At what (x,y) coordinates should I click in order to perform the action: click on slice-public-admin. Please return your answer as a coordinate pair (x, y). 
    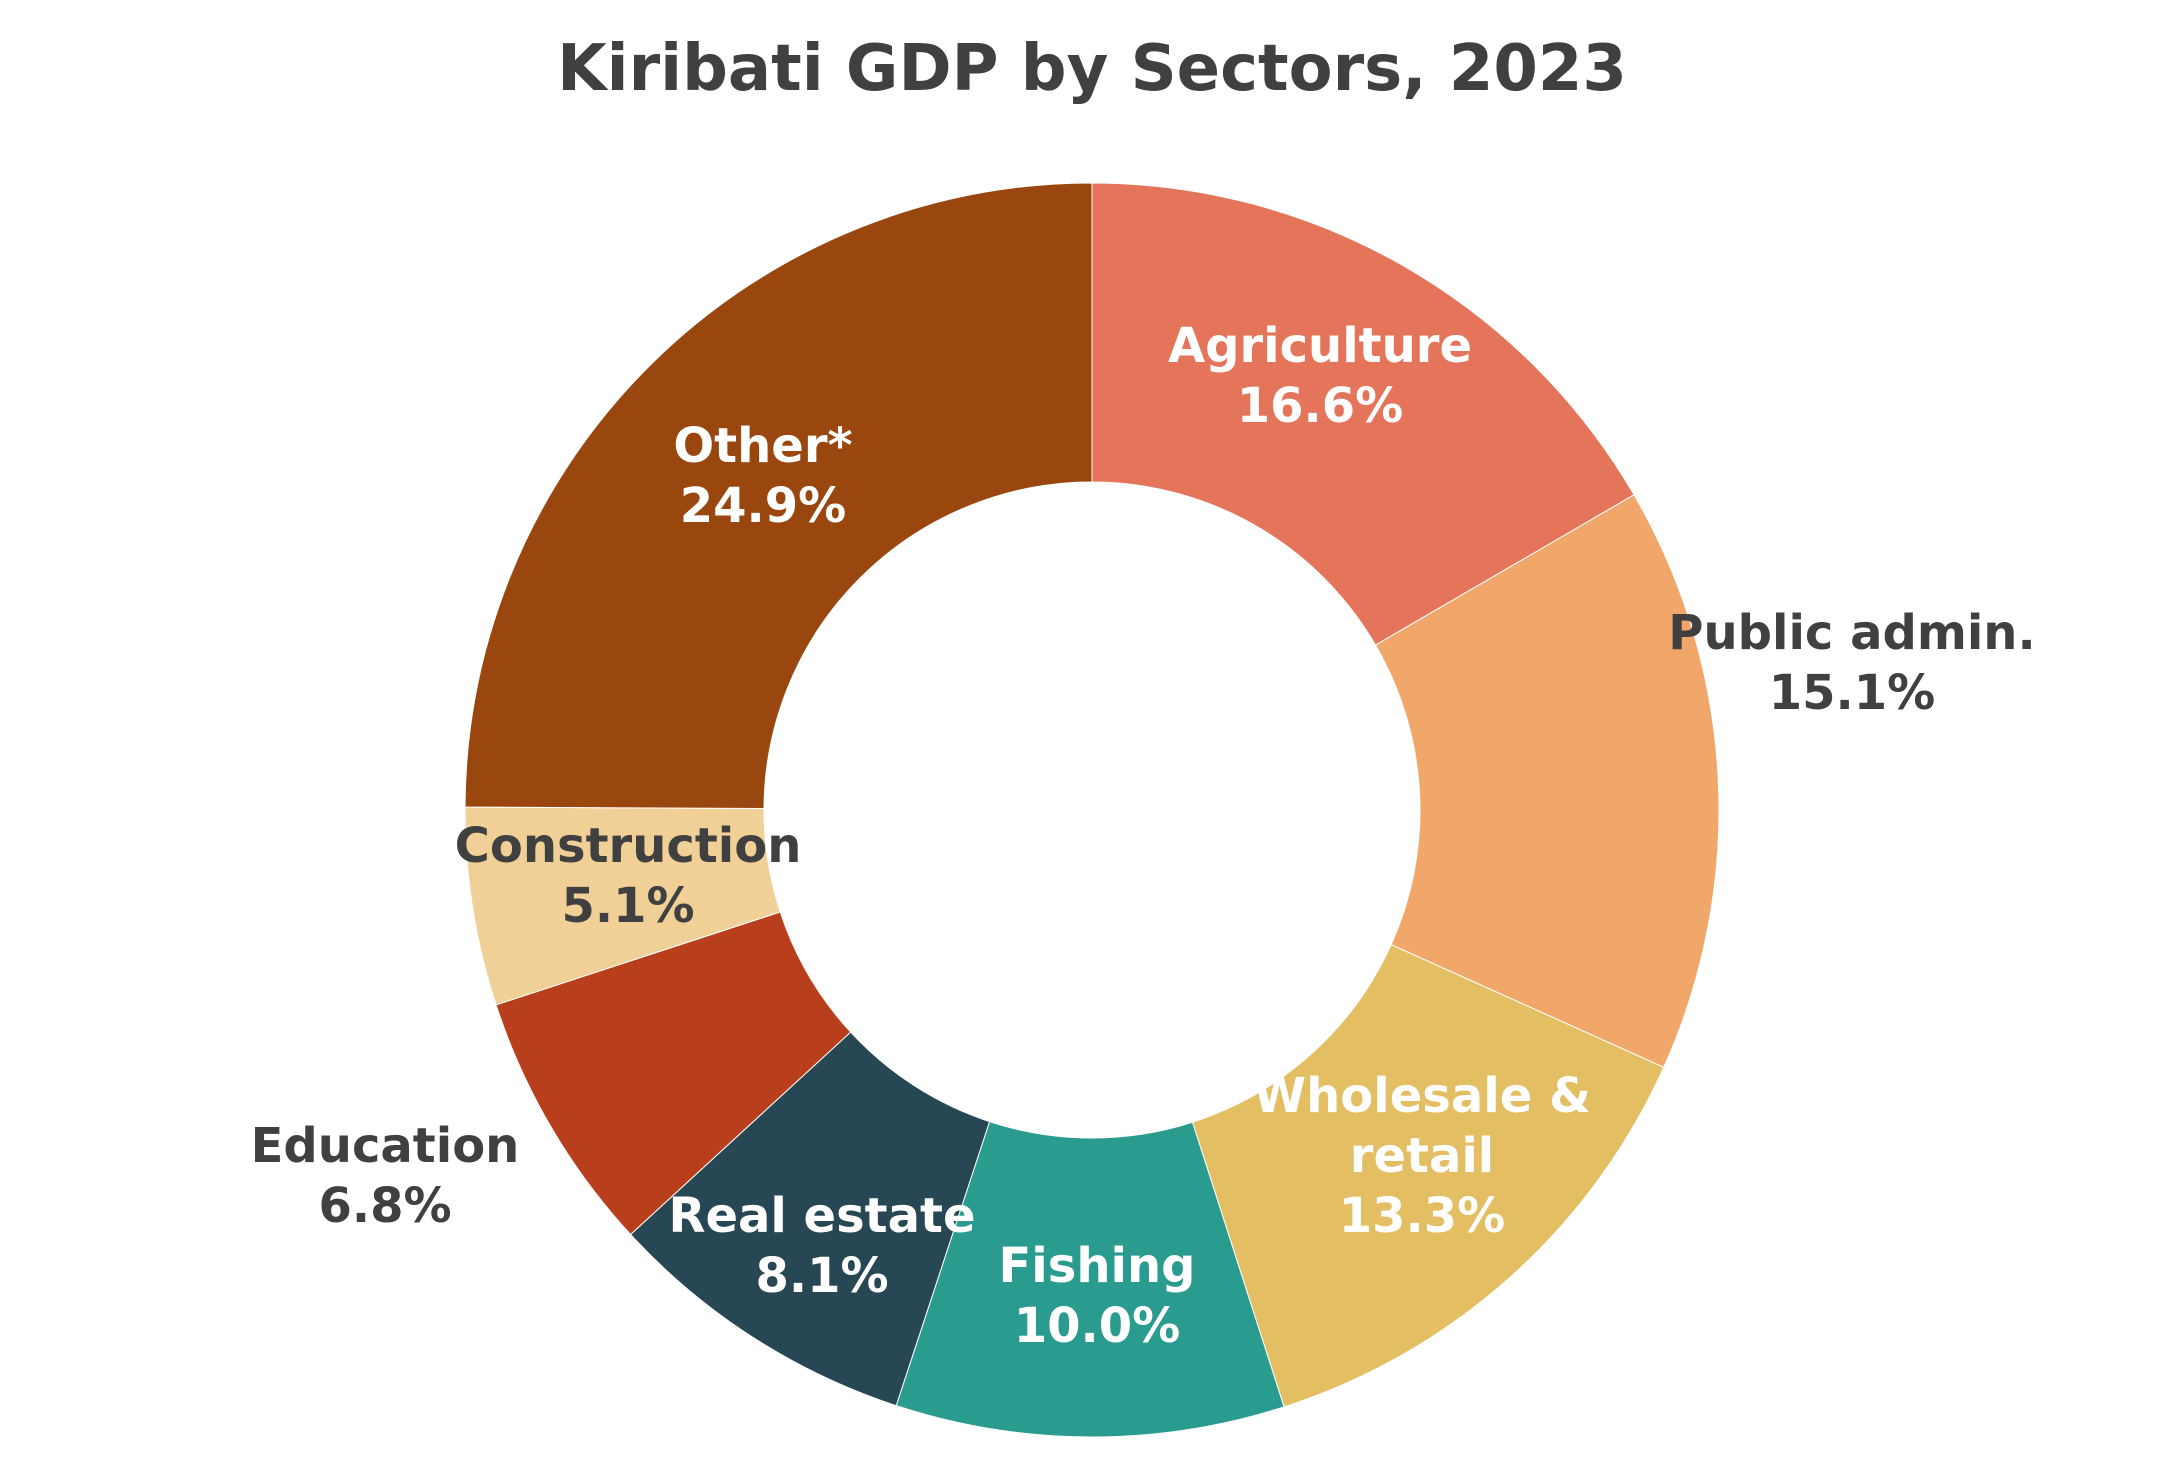
    Looking at the image, I should click on (1547, 781).